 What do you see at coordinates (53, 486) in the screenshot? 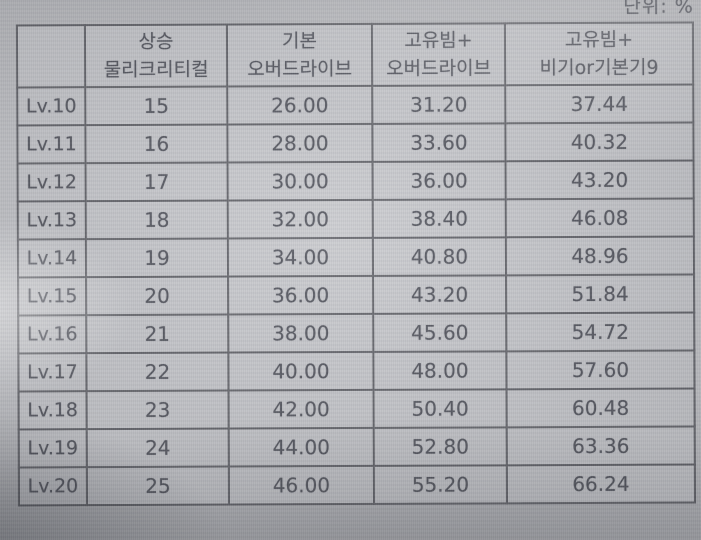
I see `level-cell: Lv.20` at bounding box center [53, 486].